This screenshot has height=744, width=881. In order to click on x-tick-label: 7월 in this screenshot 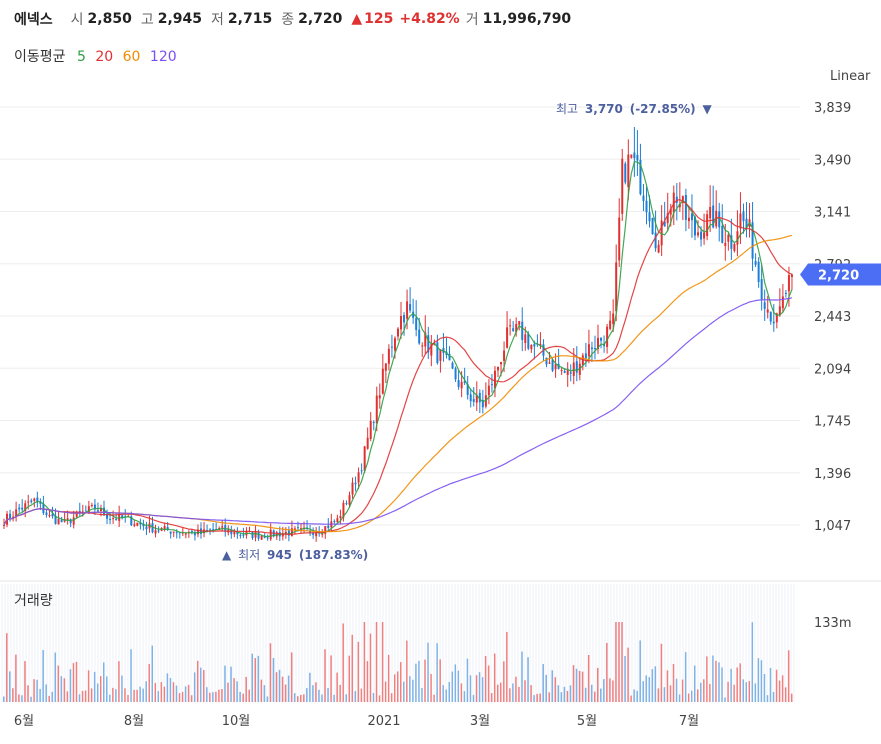, I will do `click(689, 721)`.